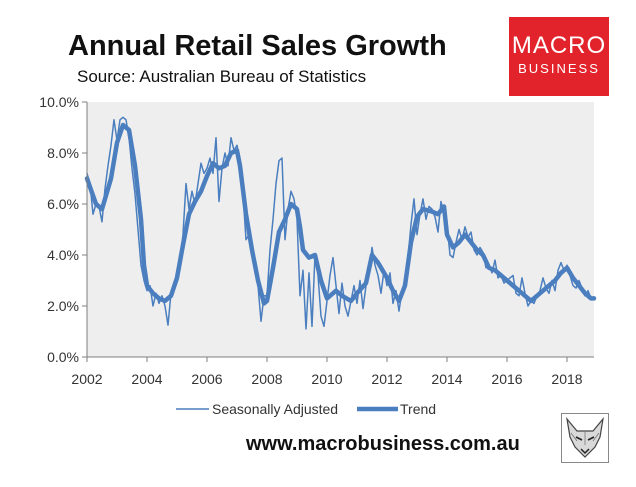  I want to click on y-axis: 0.0% 2.0% 4.0% 6.0% 8.0% 10.0%, so click(63, 229).